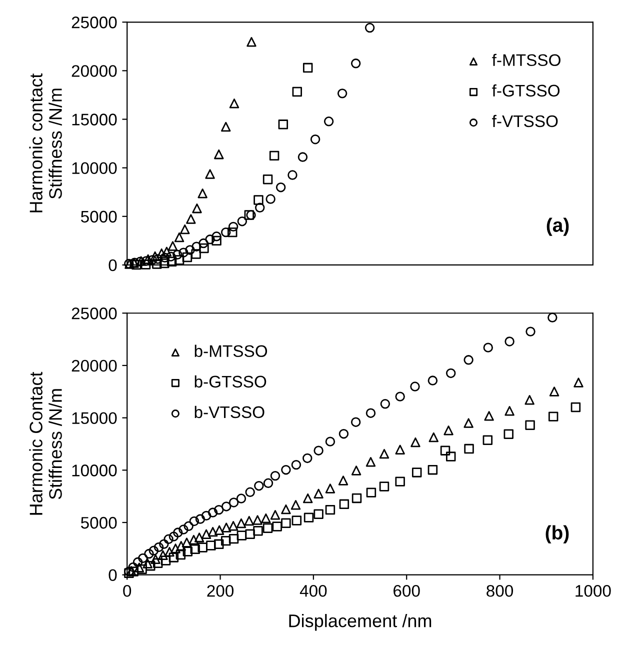 The width and height of the screenshot is (617, 651). I want to click on x-tick-label: 600, so click(407, 590).